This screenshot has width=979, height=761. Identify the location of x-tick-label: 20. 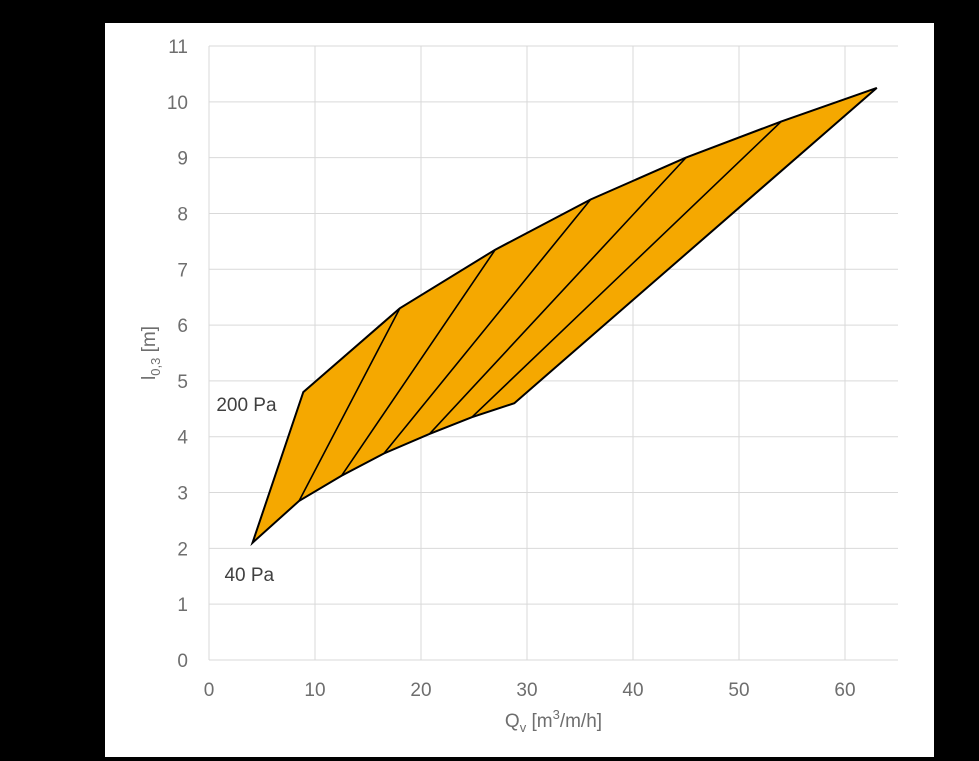
(420, 690).